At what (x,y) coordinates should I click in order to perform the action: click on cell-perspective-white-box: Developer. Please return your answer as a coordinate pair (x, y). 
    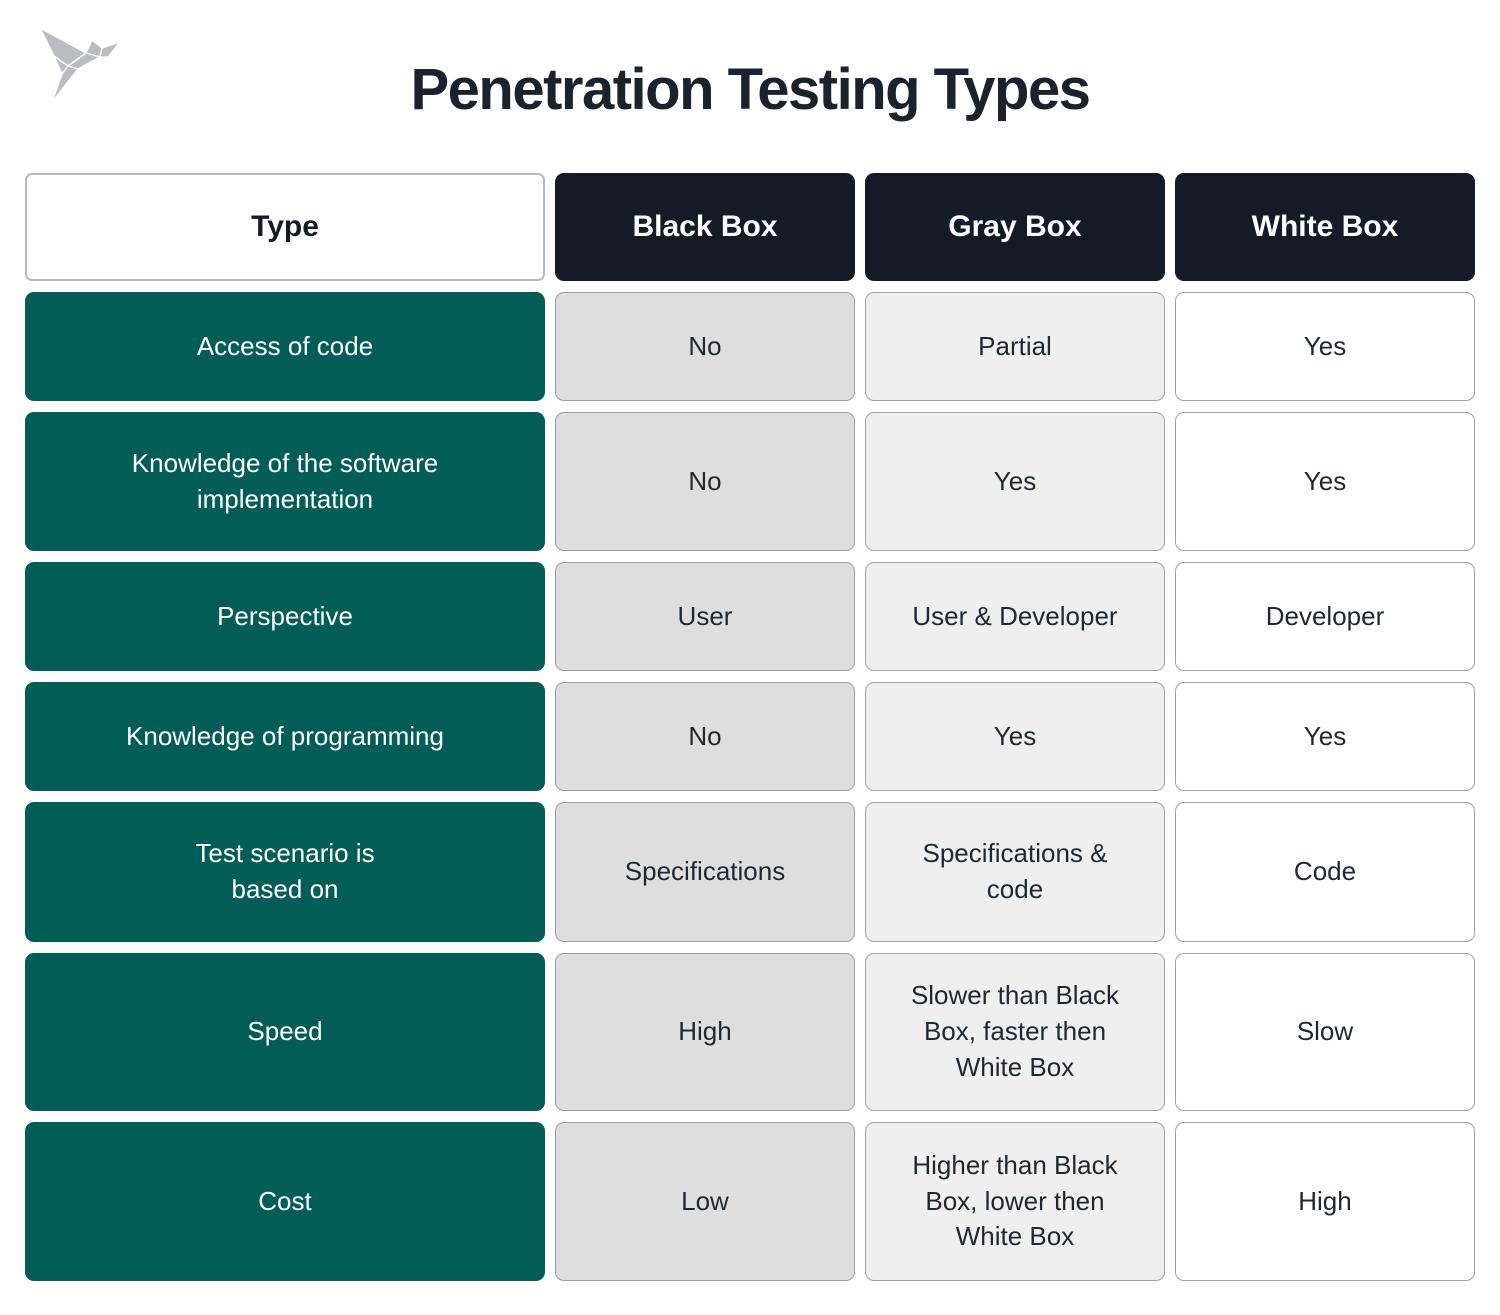
    Looking at the image, I should click on (1325, 616).